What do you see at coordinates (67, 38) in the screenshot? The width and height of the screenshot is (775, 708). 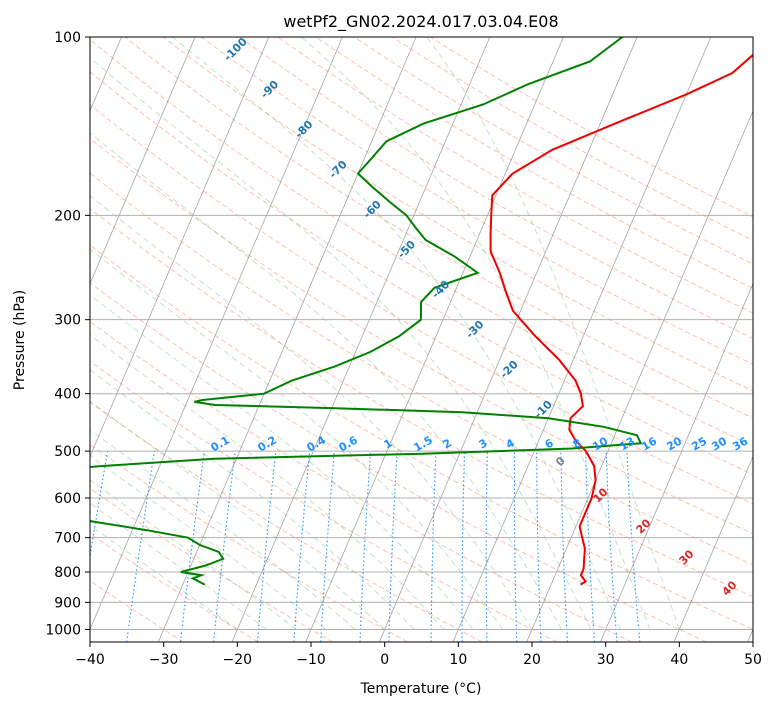 I see `y-tick-label: 100` at bounding box center [67, 38].